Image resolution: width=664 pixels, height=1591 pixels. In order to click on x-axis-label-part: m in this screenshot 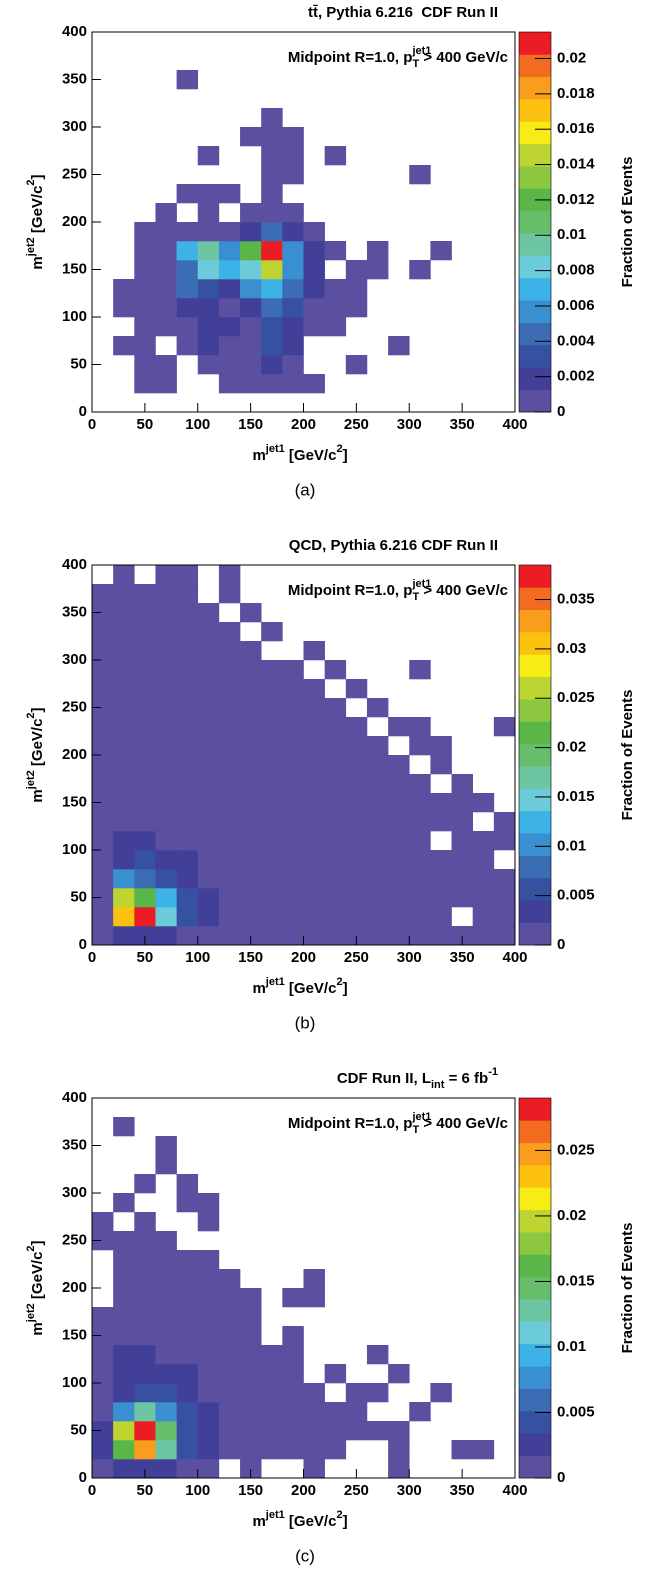, I will do `click(258, 988)`.